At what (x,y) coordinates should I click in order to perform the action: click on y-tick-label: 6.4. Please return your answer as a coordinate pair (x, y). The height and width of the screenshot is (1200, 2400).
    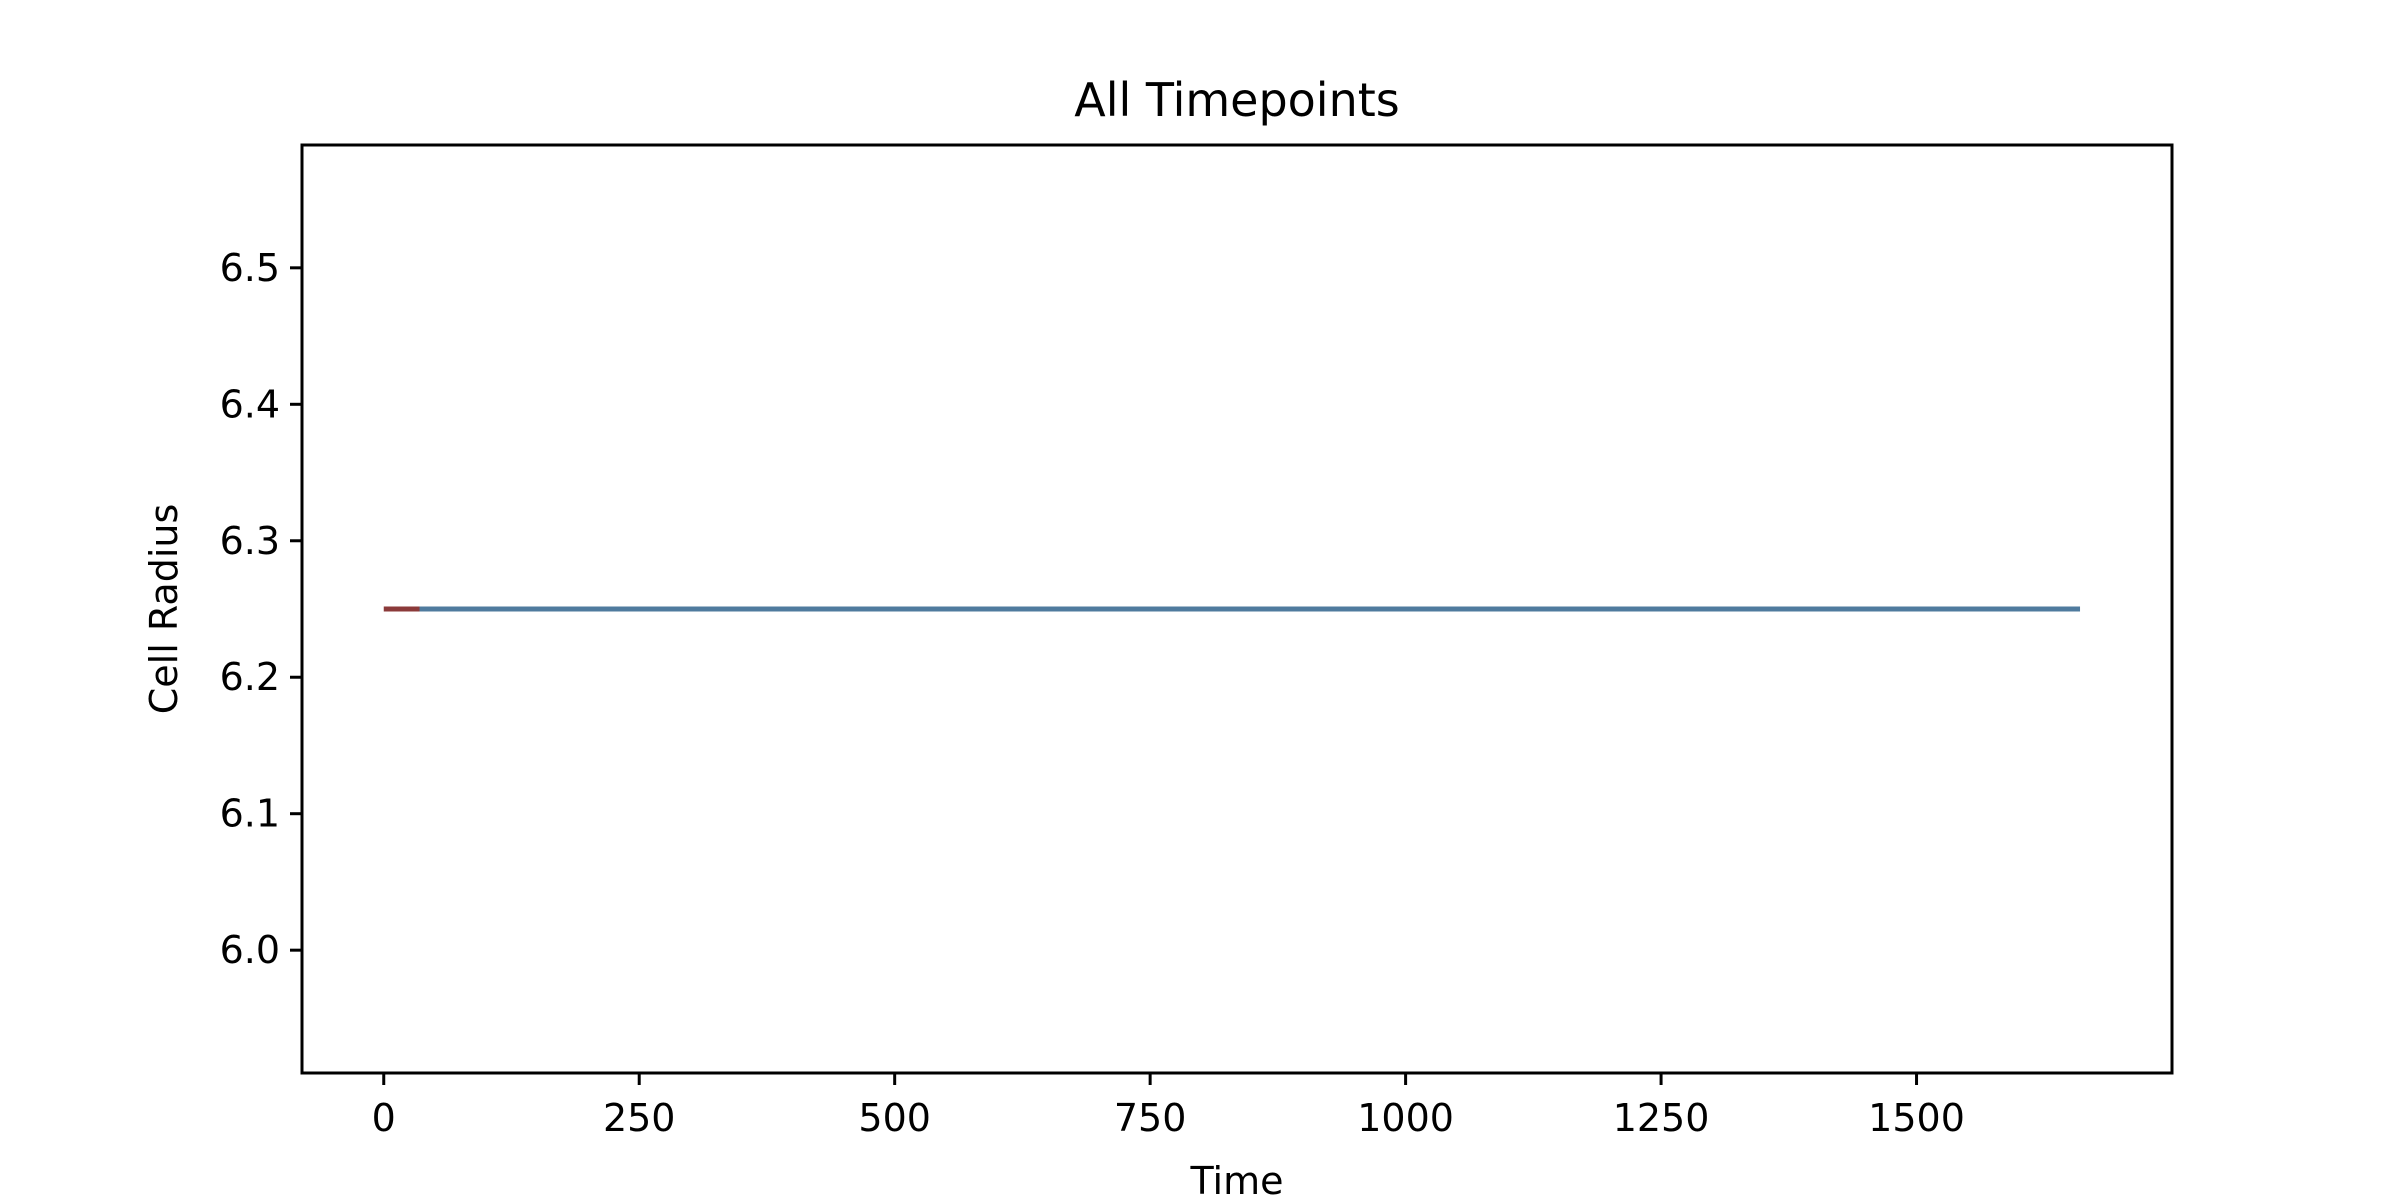
    Looking at the image, I should click on (250, 404).